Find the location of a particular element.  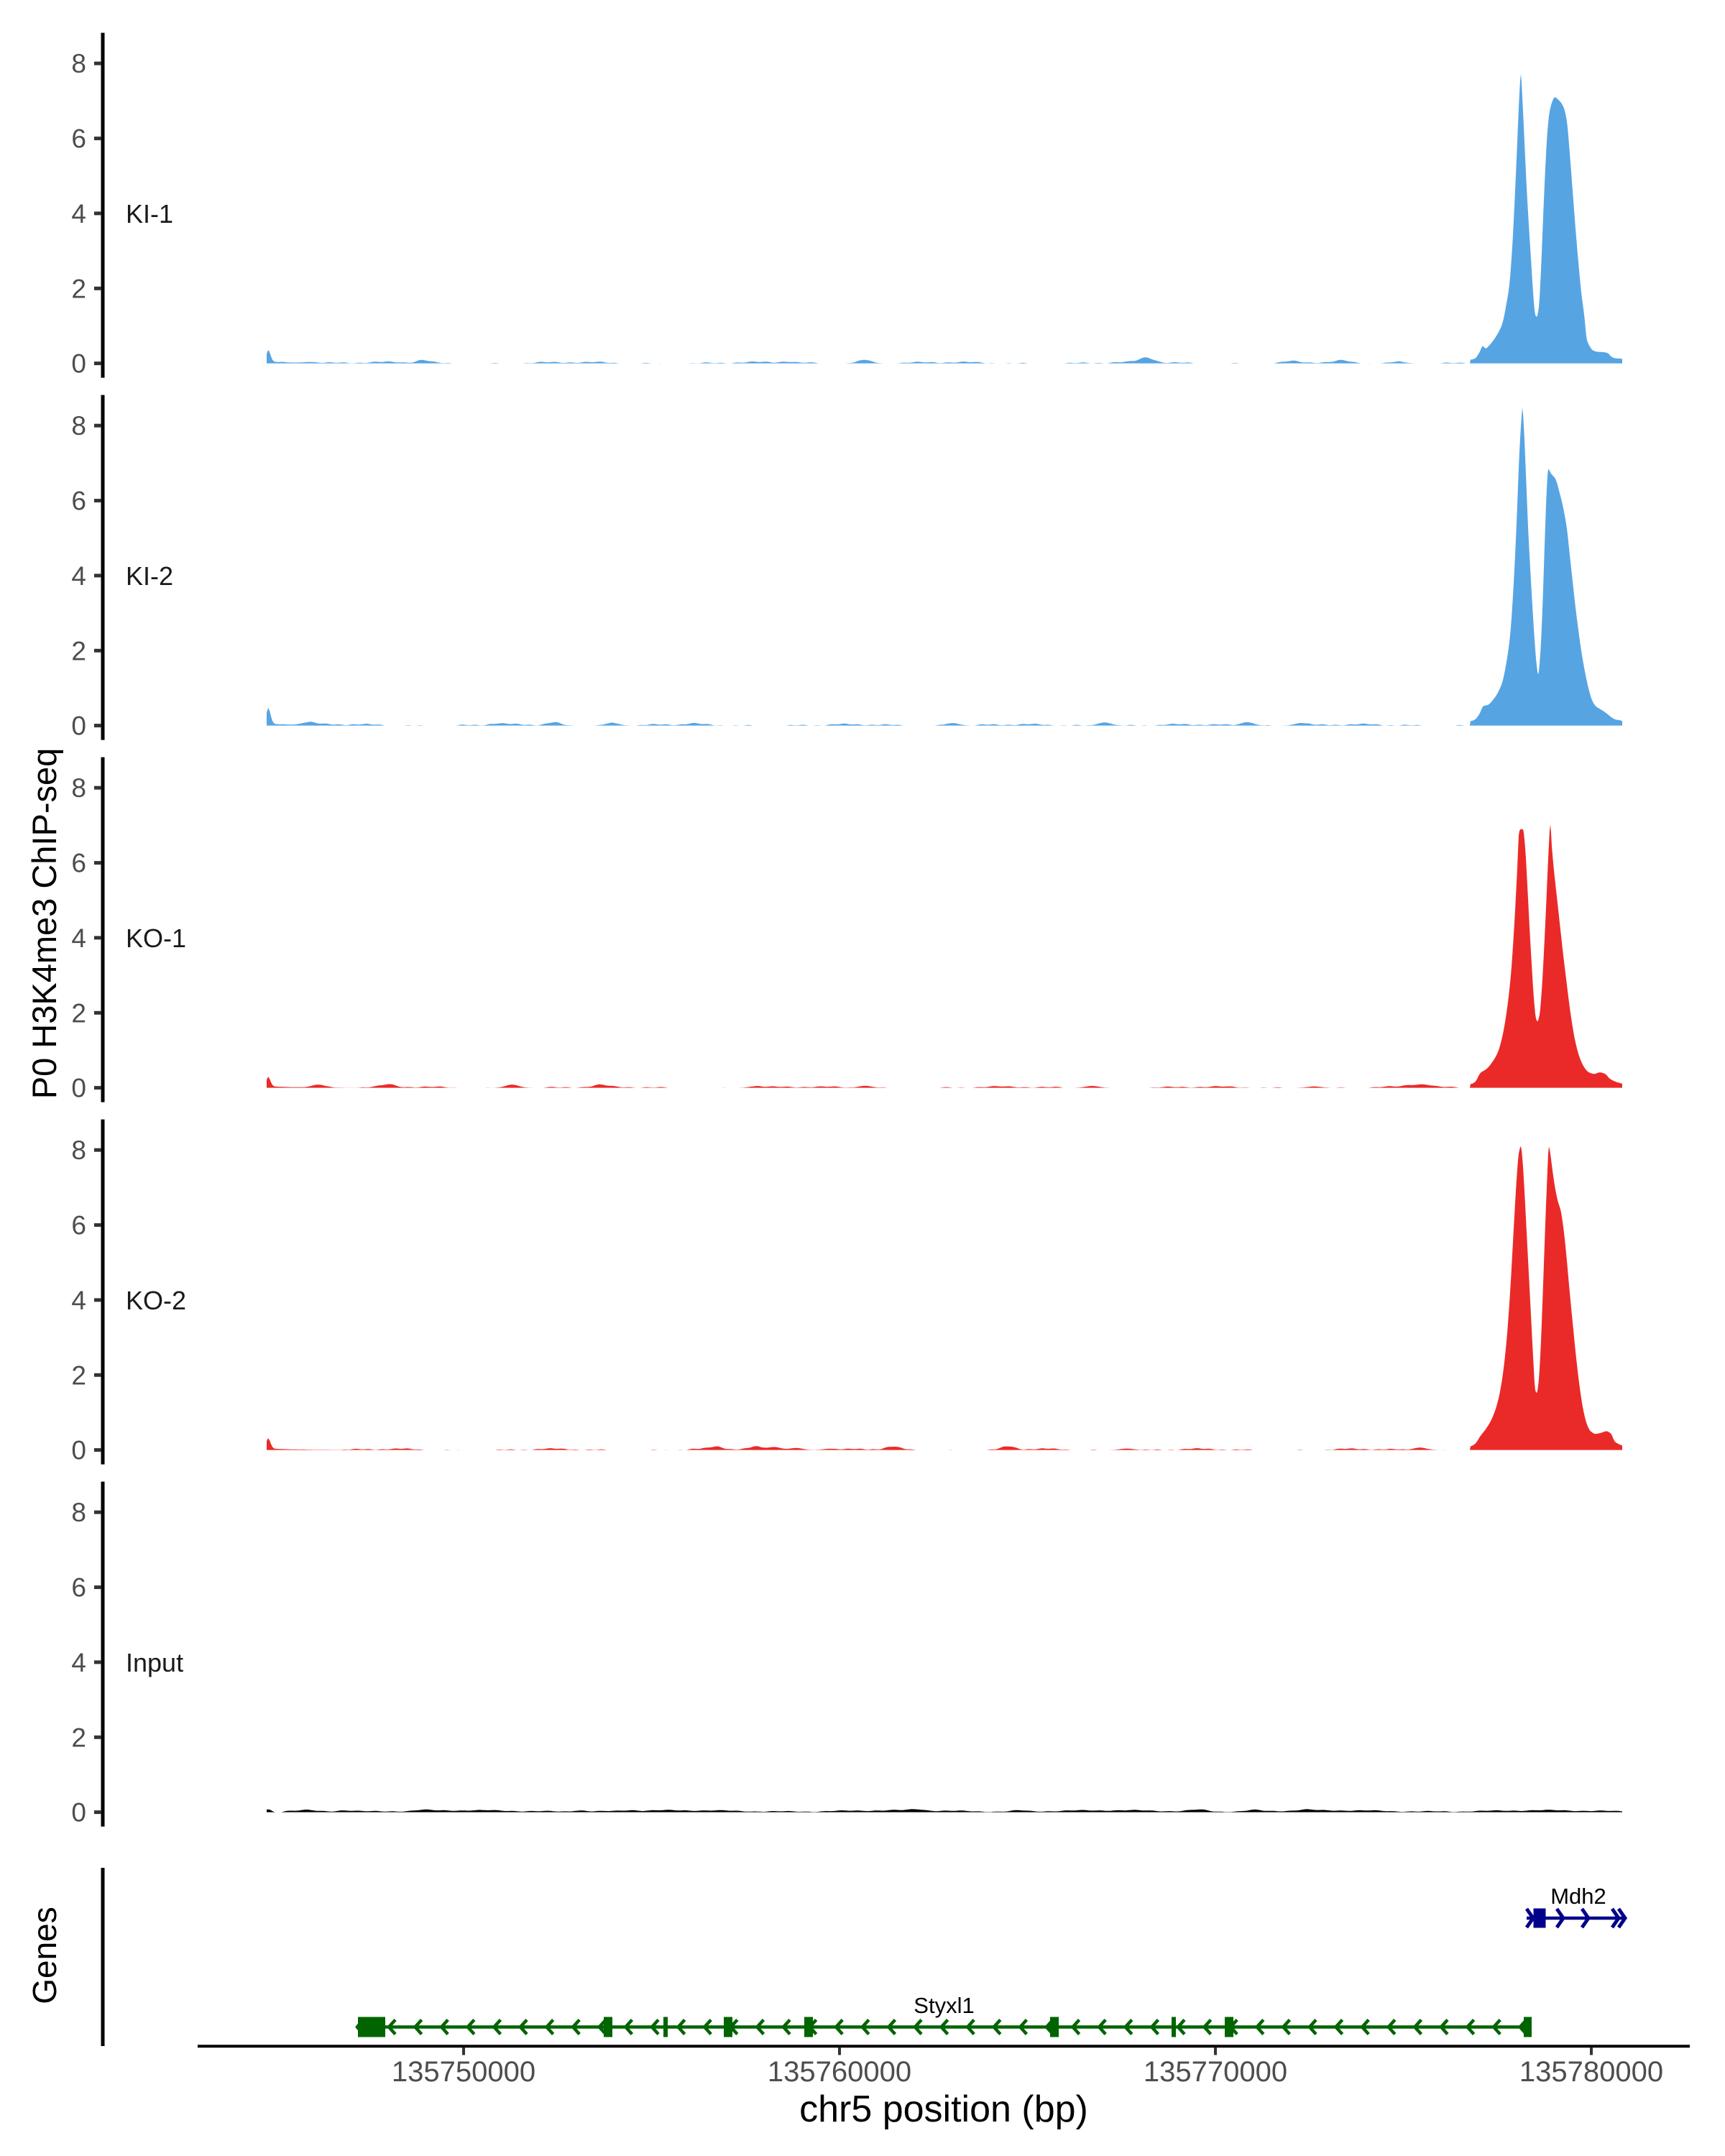

svg-text: Mdh2 is located at coordinates (1578, 1897).